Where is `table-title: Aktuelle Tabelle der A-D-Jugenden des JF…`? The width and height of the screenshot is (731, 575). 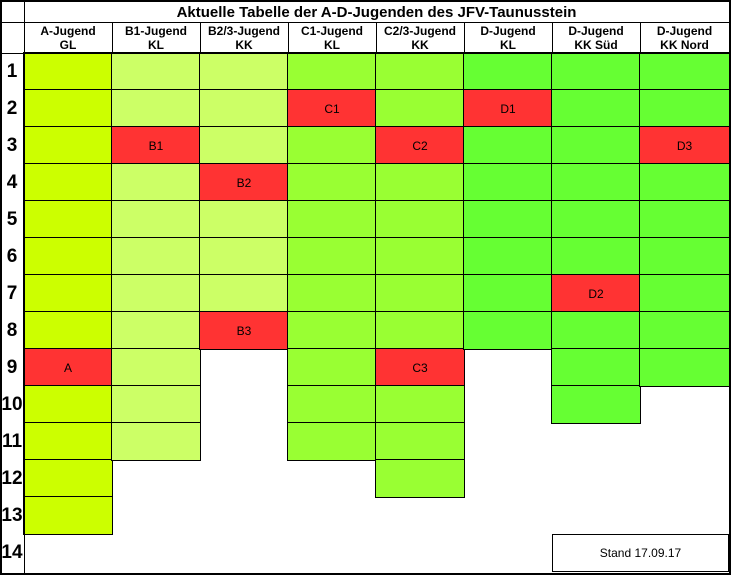 table-title: Aktuelle Tabelle der A-D-Jugenden des JF… is located at coordinates (376, 12).